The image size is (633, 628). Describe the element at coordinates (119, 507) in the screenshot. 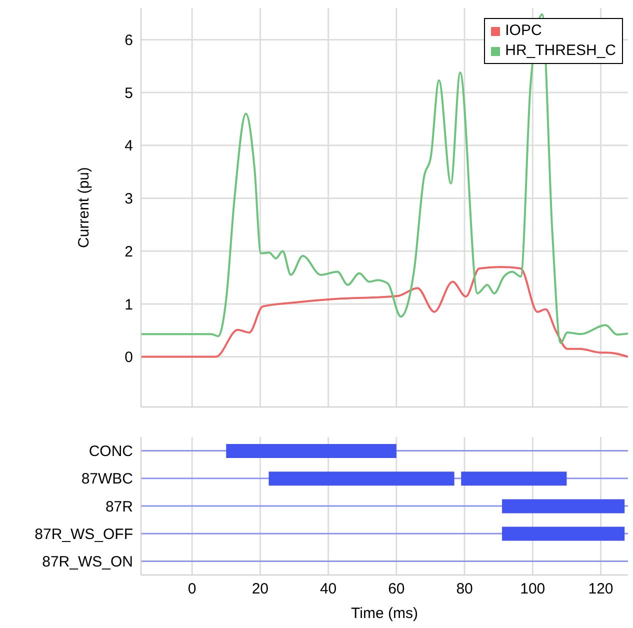

I see `y-tick-label: 87R` at that location.